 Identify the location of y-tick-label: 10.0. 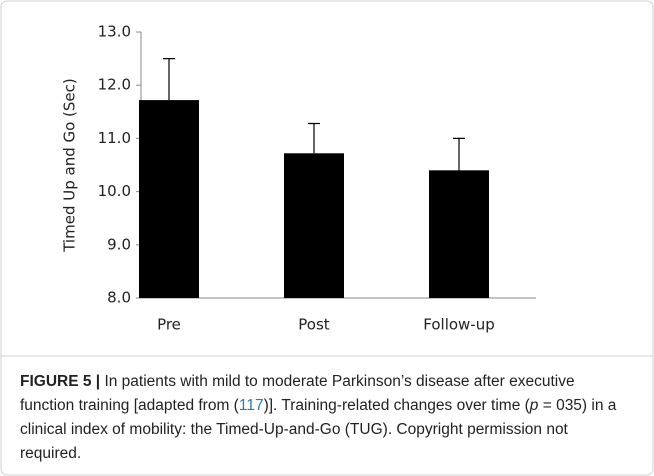
(114, 191).